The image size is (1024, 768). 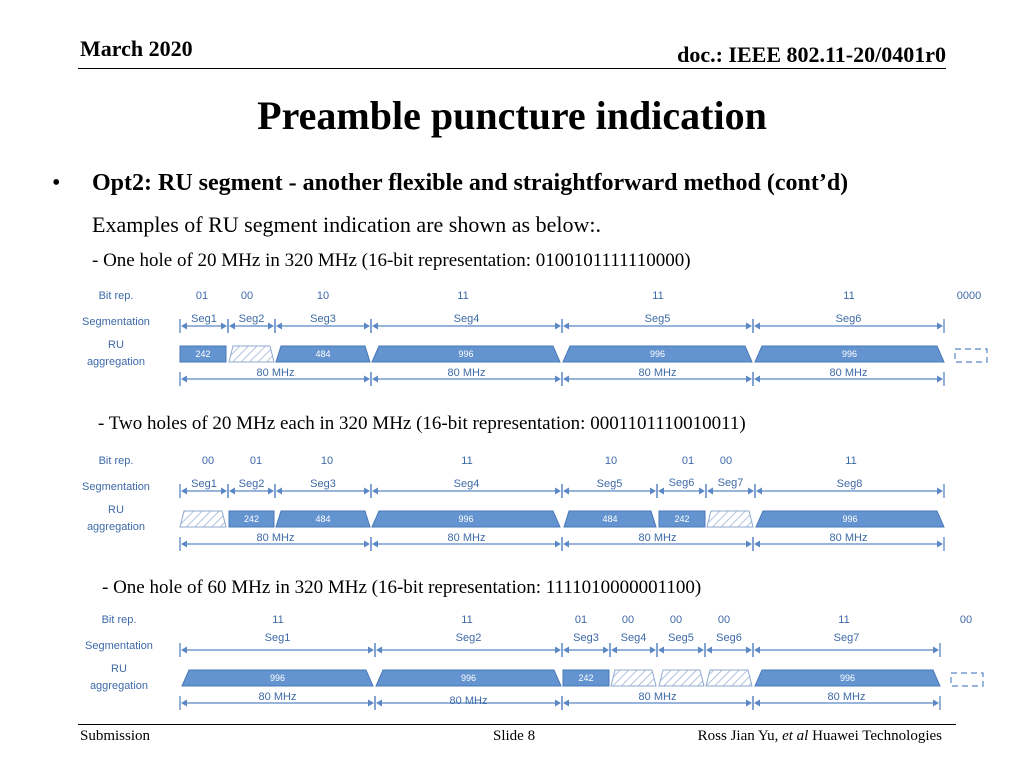 What do you see at coordinates (517, 724) in the screenshot?
I see `footer-rule` at bounding box center [517, 724].